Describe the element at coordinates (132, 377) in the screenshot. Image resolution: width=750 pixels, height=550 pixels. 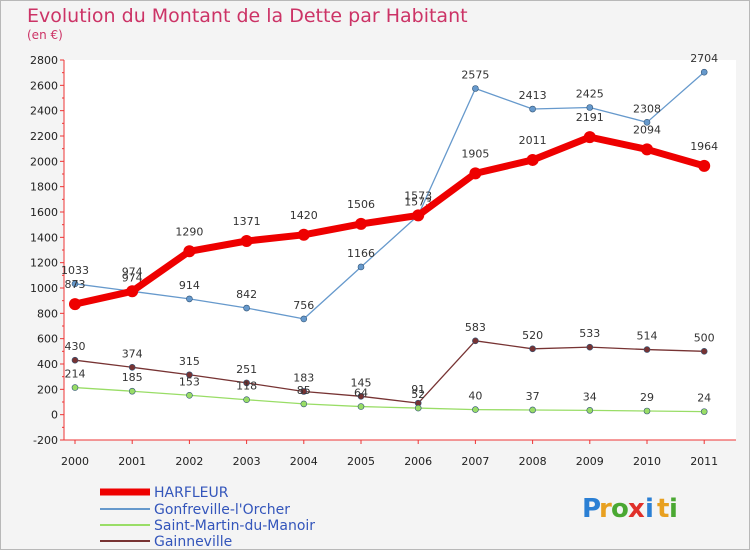
I see `data-label: 185` at that location.